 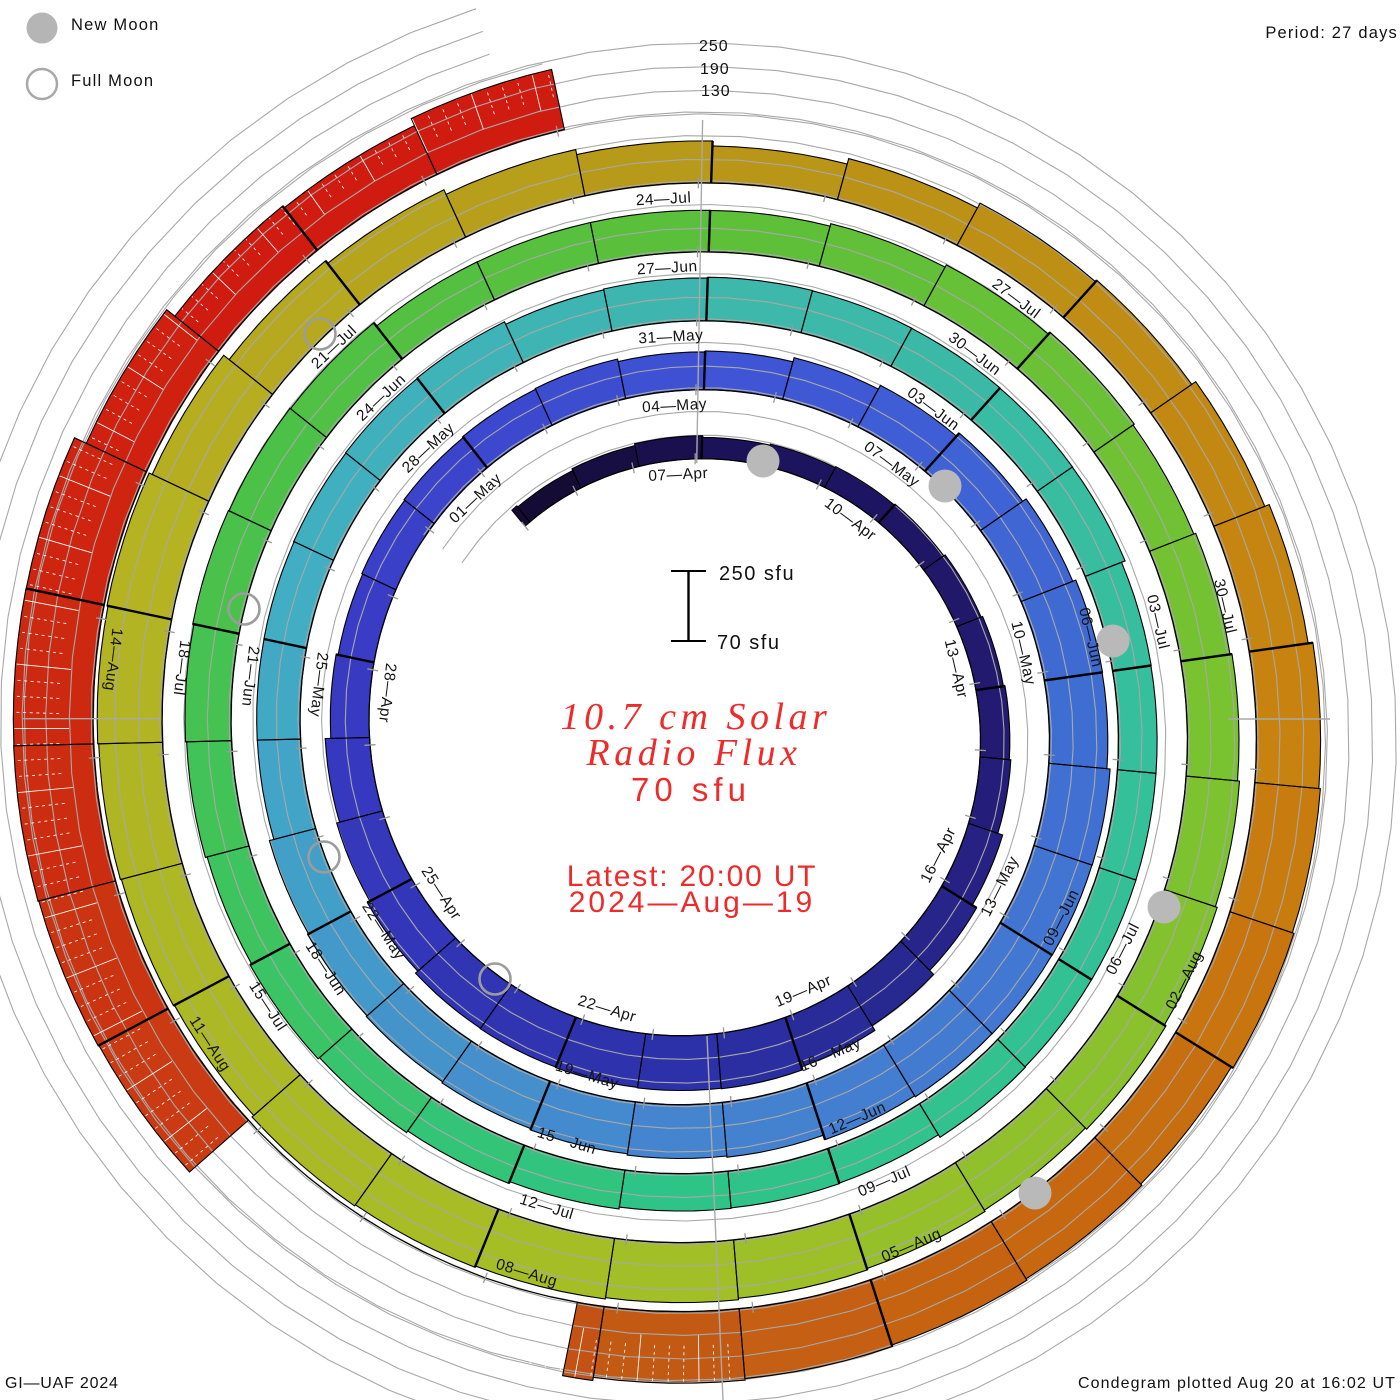 I want to click on svg-text:Condegram plotted Aug 20 at 16: Condegram plotted Aug 20 at 16:02 UT, so click(x=1237, y=1383).